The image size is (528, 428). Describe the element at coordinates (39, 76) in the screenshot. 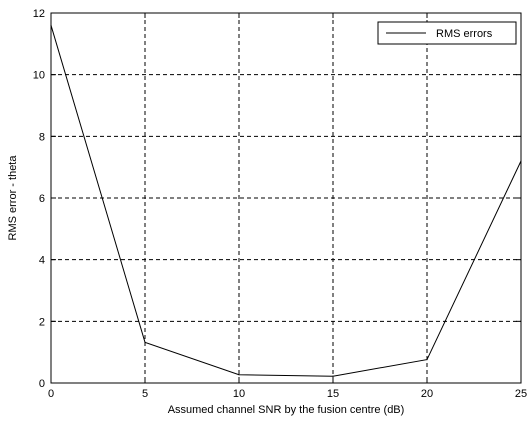

I see `y-tick-label: 10` at that location.